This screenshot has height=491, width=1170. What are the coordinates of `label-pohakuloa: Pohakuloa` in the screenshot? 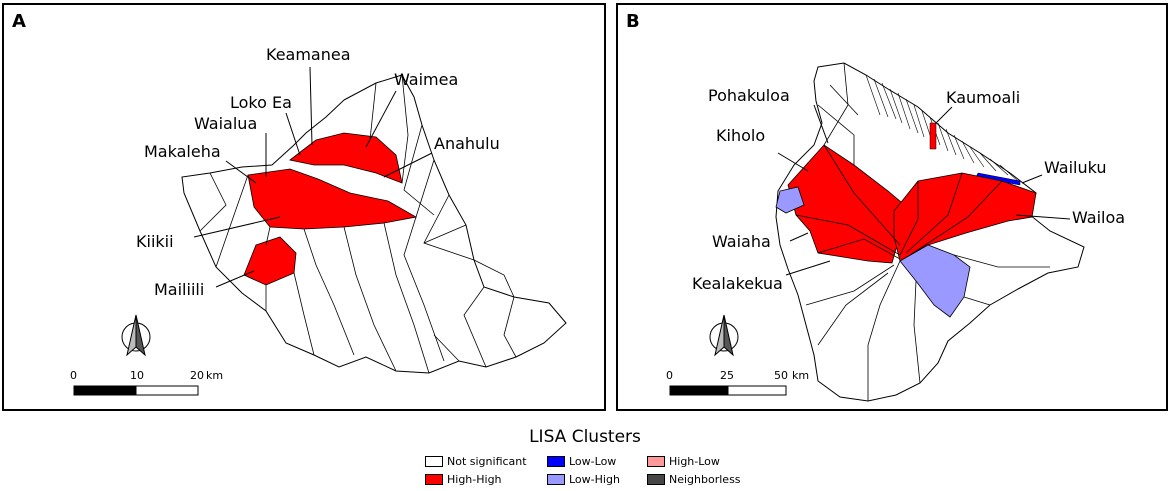 It's located at (749, 95).